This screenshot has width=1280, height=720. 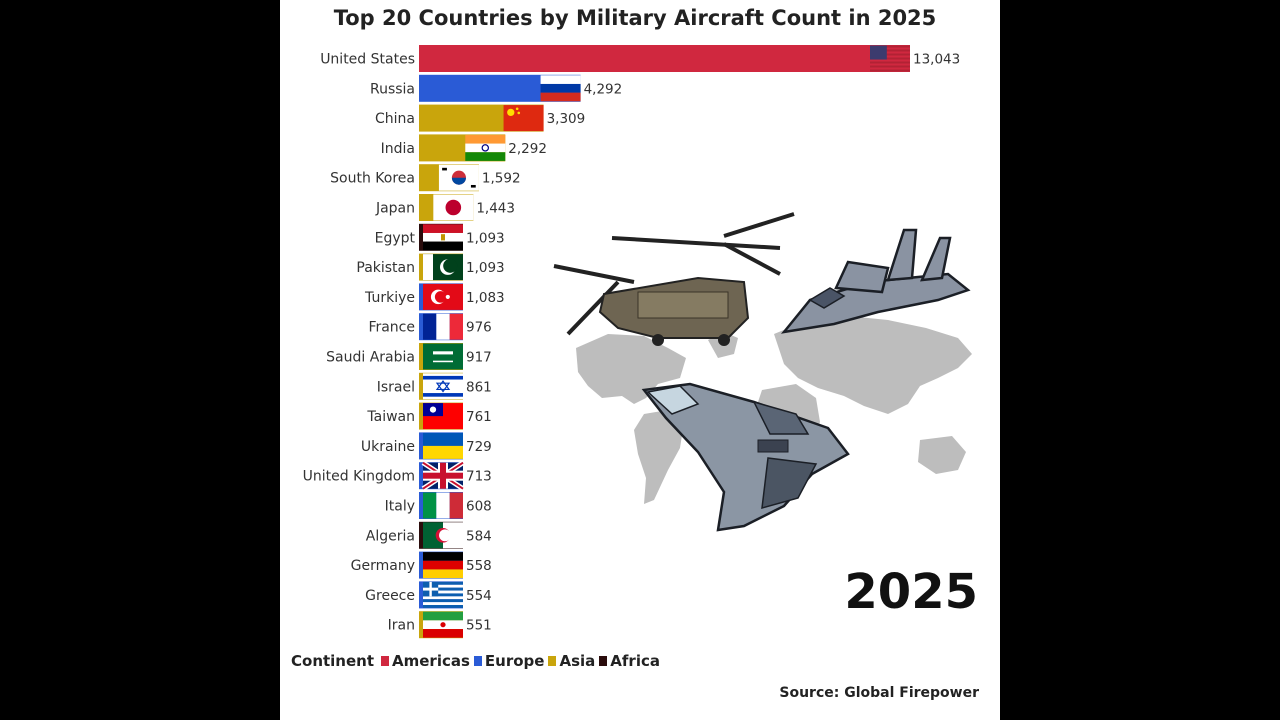 I want to click on category-label-japan: Japan, so click(x=395, y=209).